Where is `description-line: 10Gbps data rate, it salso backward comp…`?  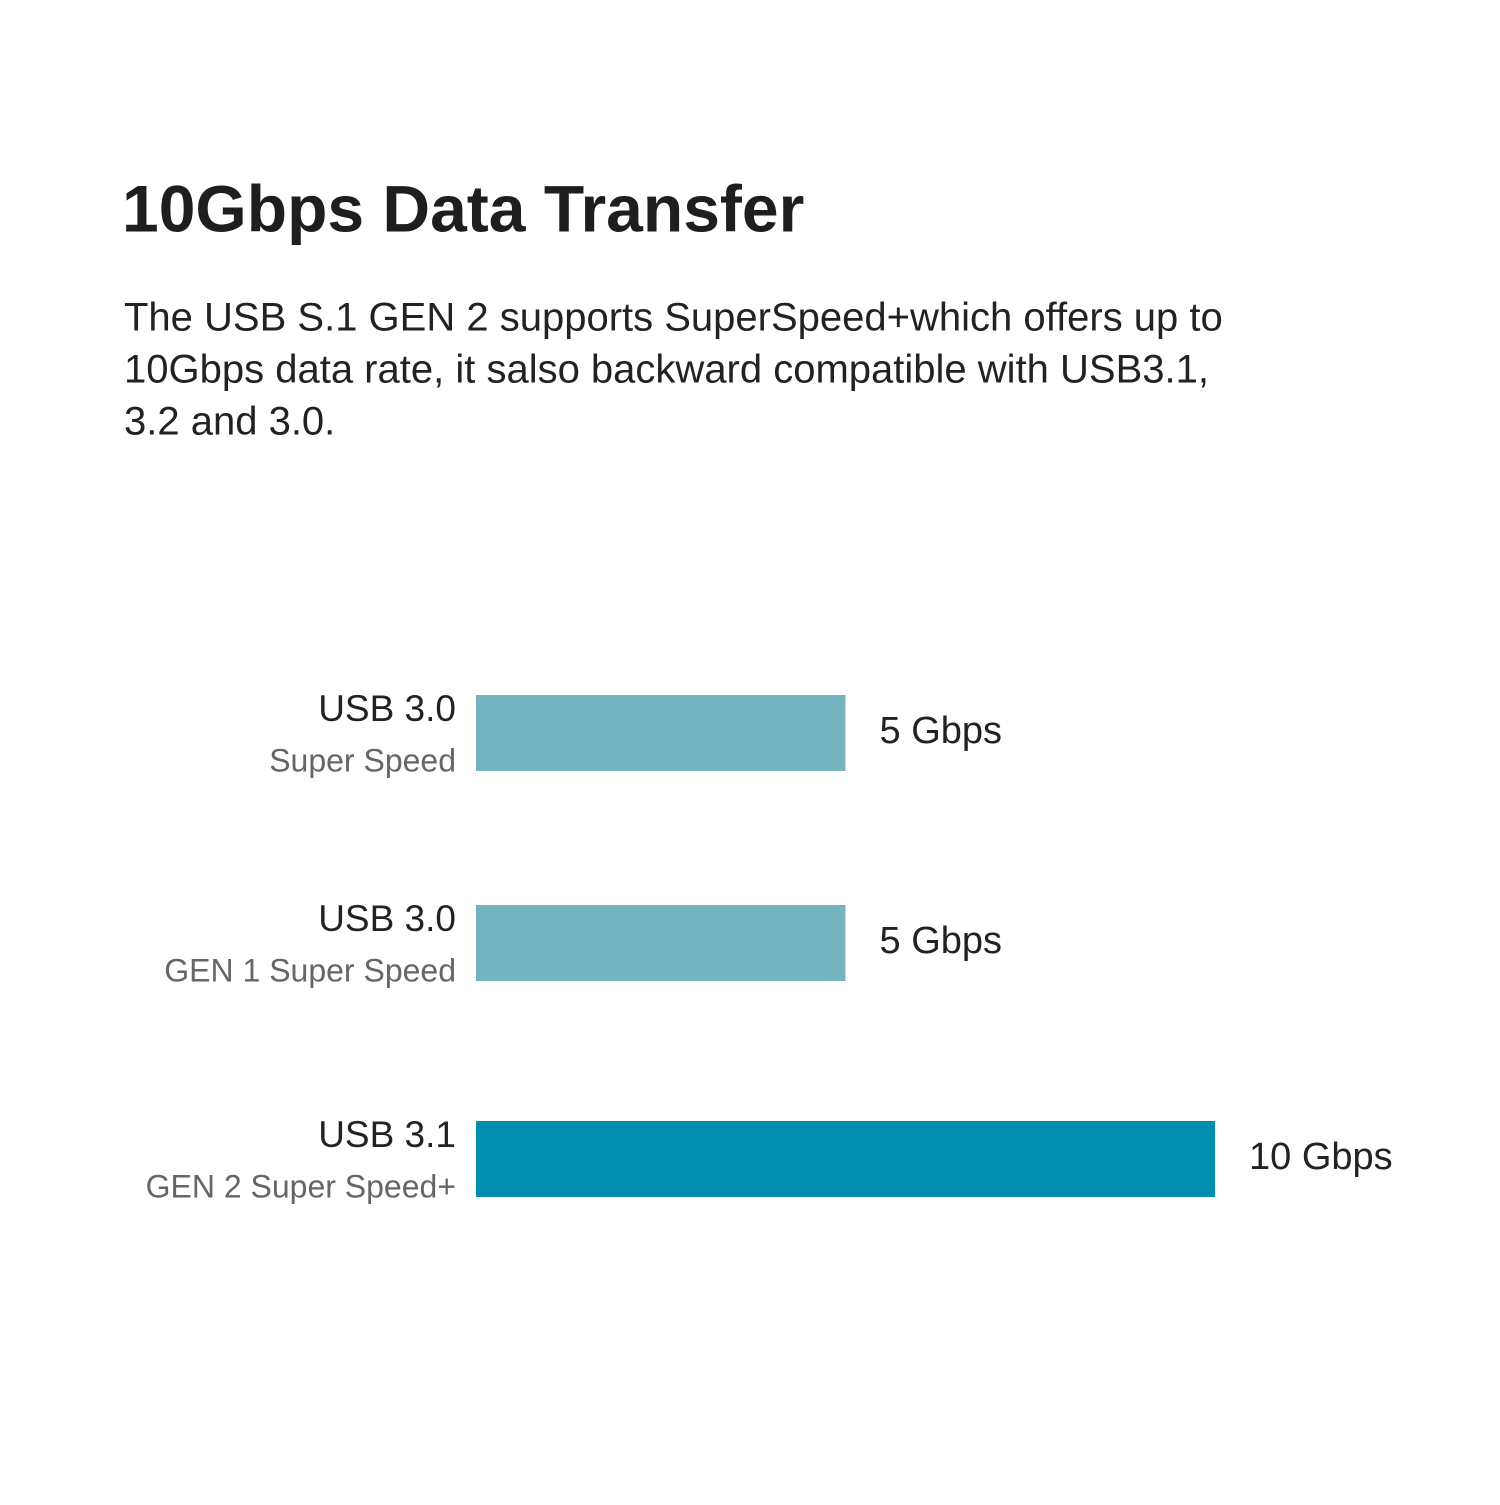 description-line: 10Gbps data rate, it salso backward comp… is located at coordinates (666, 370).